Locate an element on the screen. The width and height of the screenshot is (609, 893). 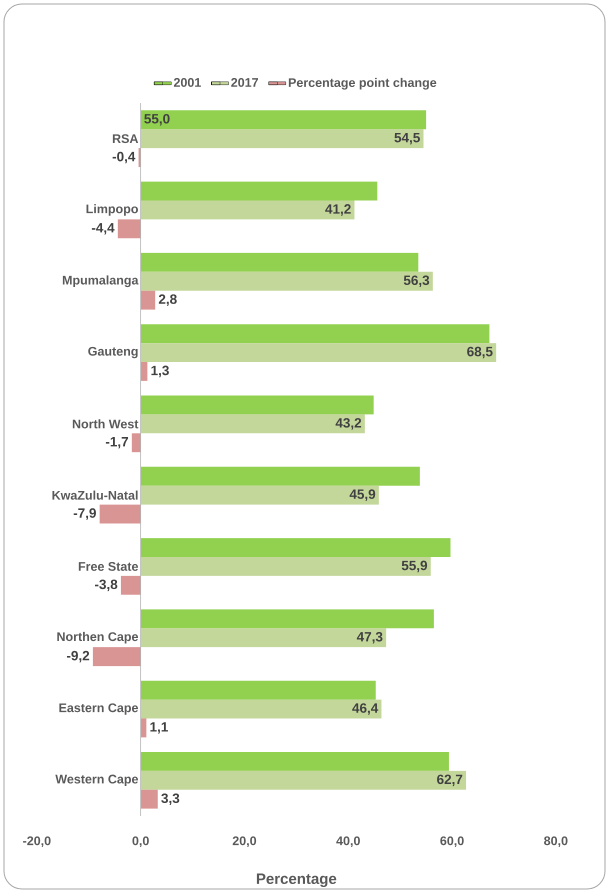
x-tick-label: 0,0 is located at coordinates (140, 842).